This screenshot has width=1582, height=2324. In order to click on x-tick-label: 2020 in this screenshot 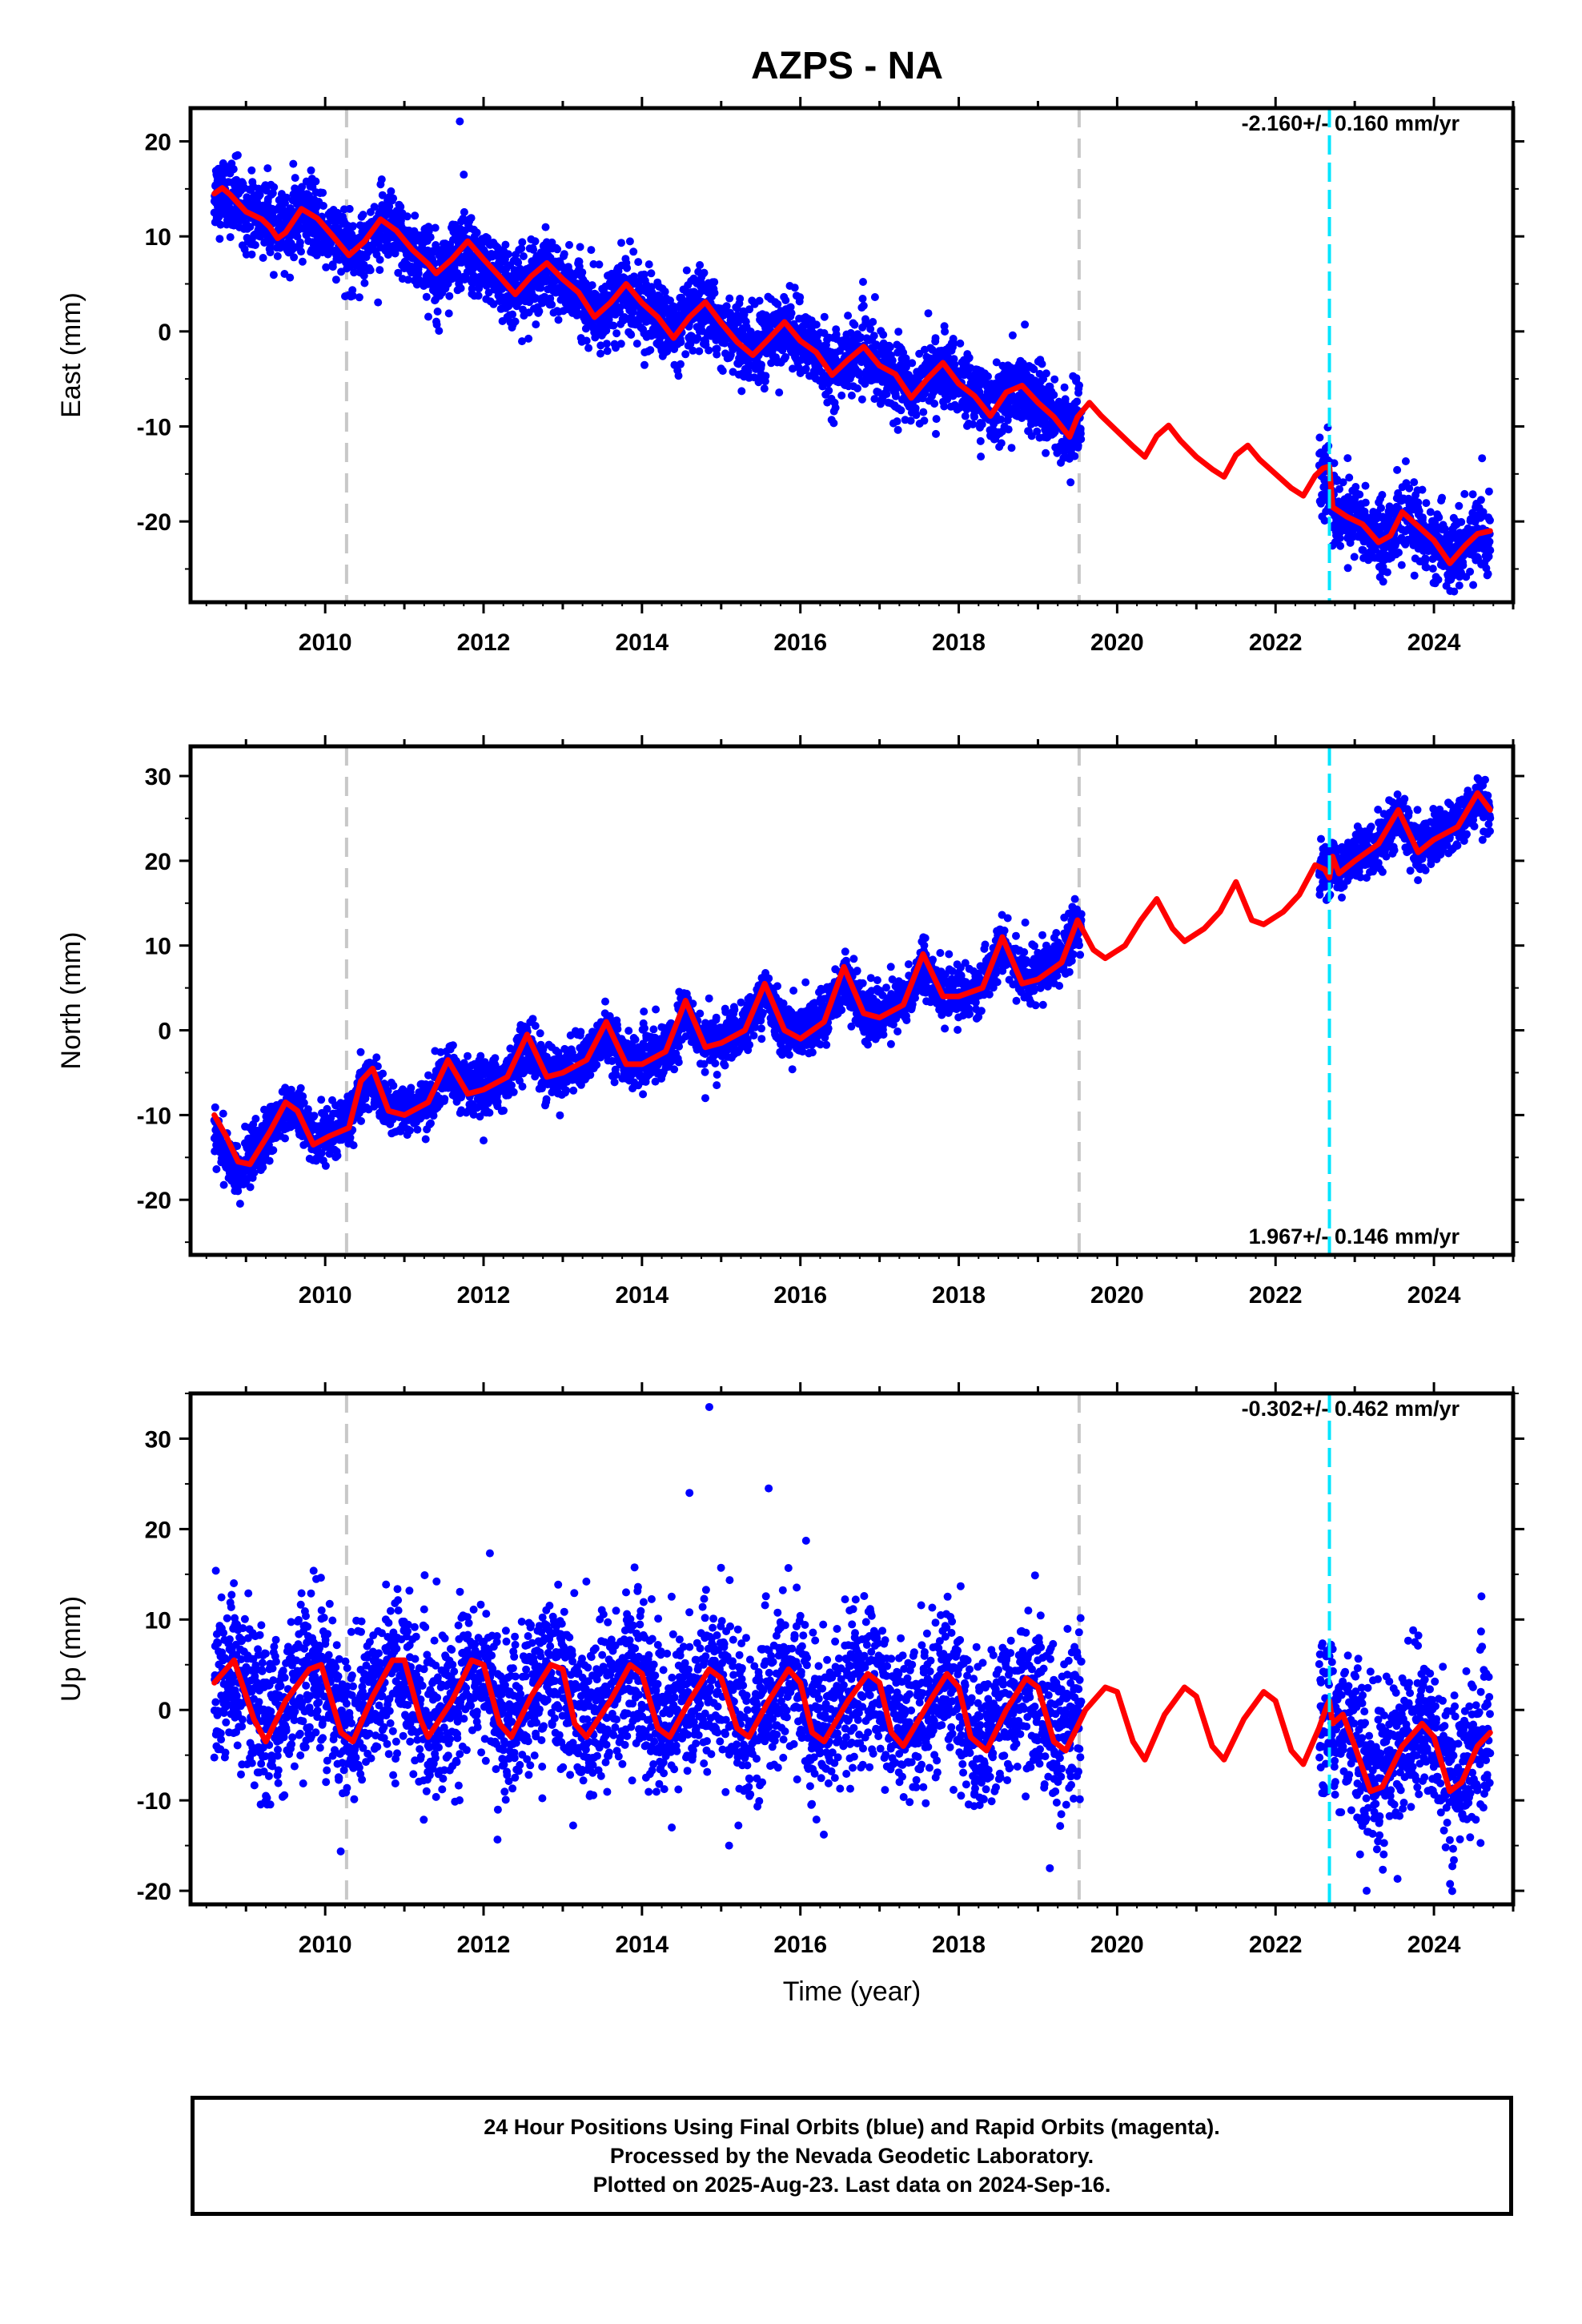, I will do `click(1117, 642)`.